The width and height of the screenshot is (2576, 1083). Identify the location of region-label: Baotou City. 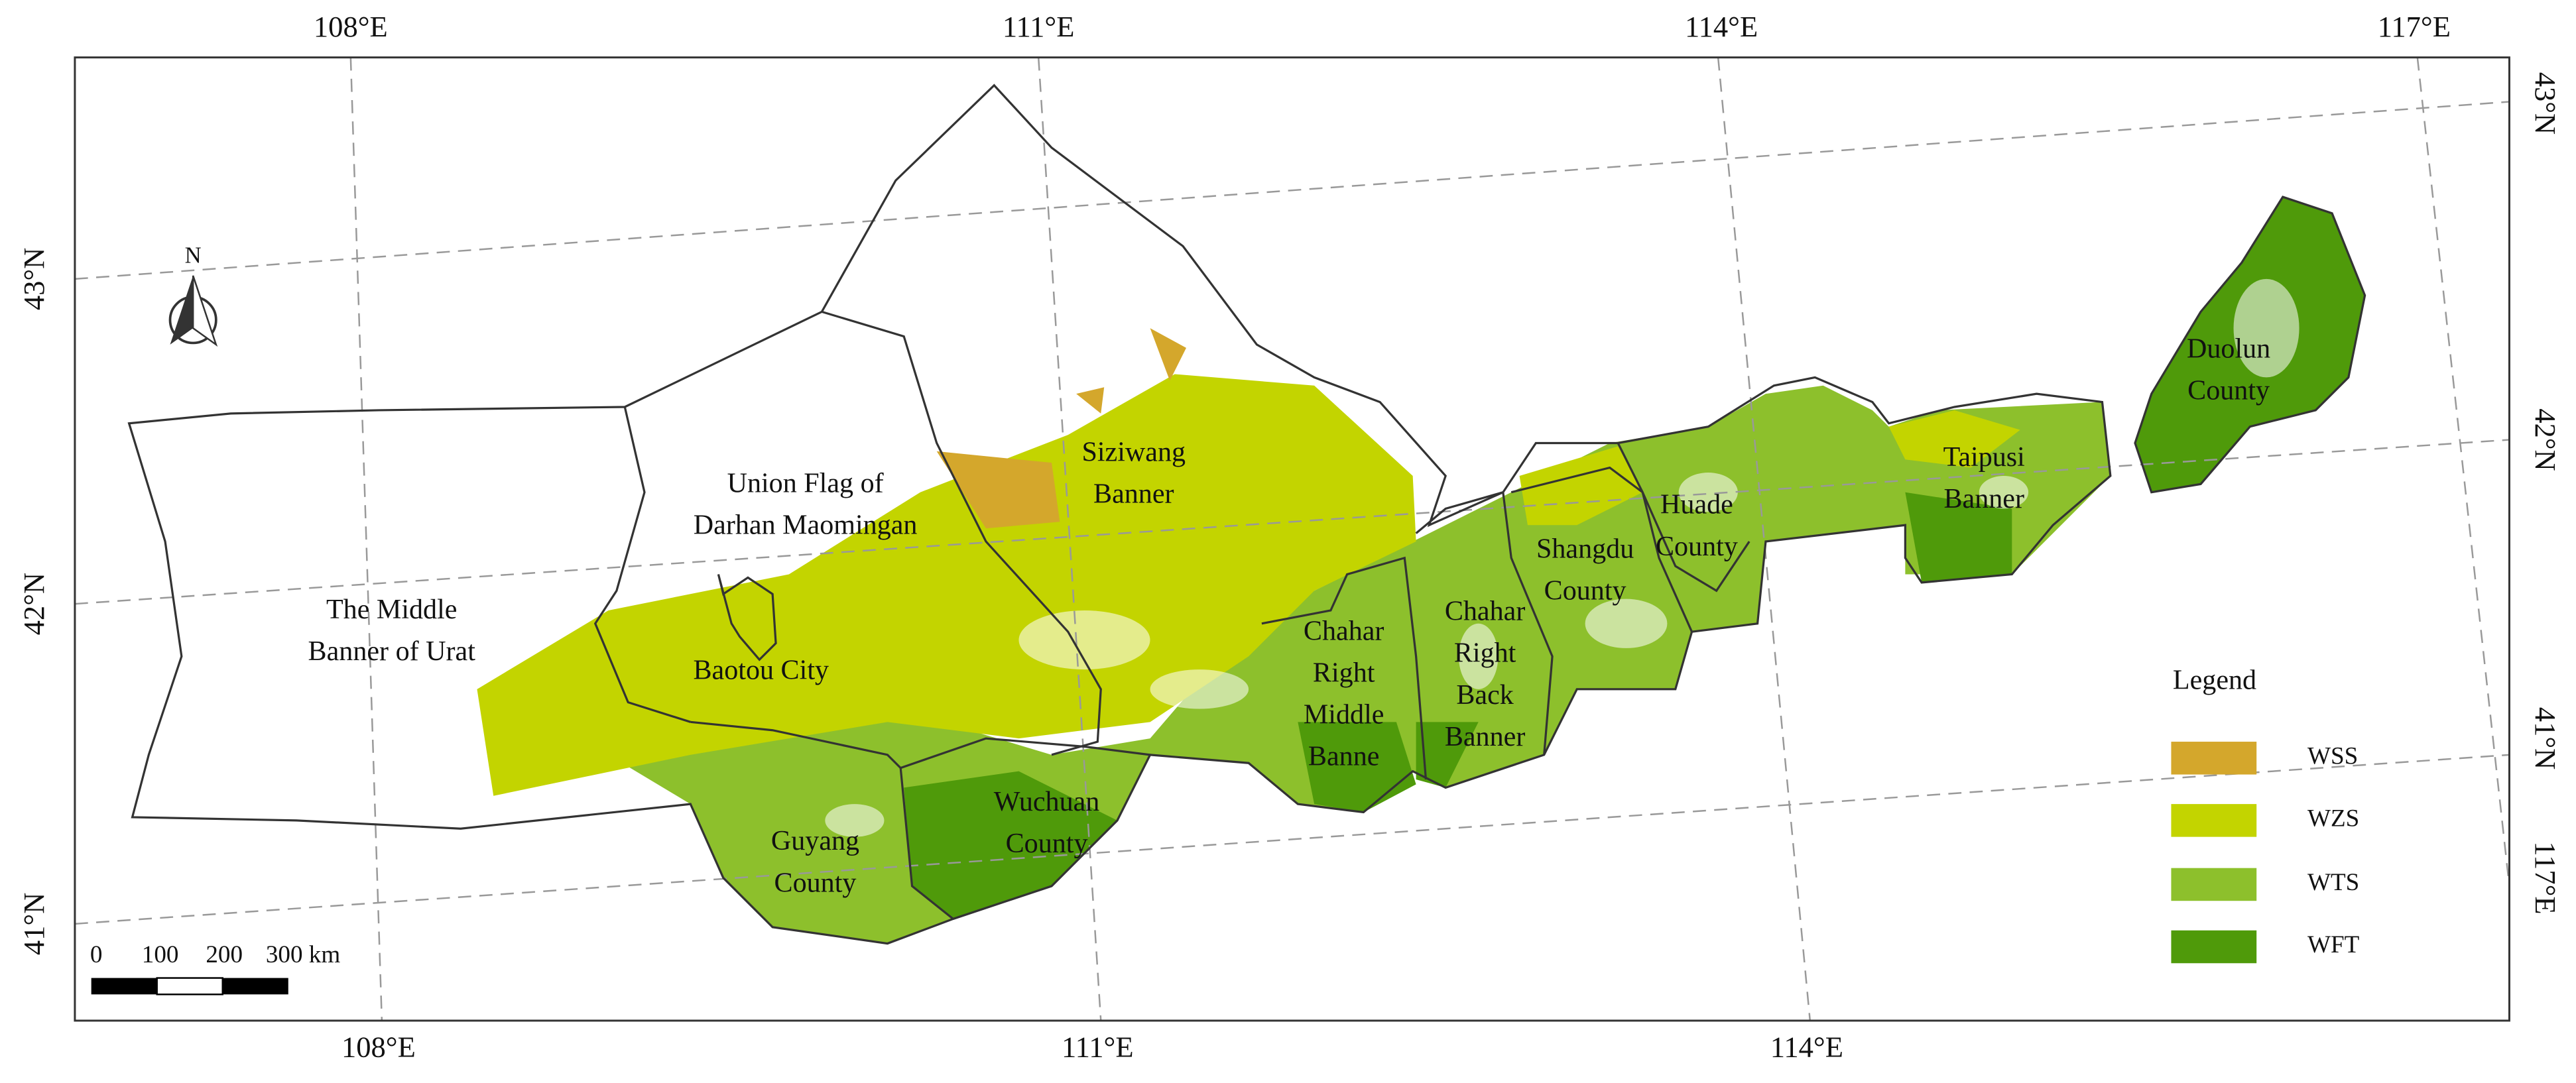
(761, 671).